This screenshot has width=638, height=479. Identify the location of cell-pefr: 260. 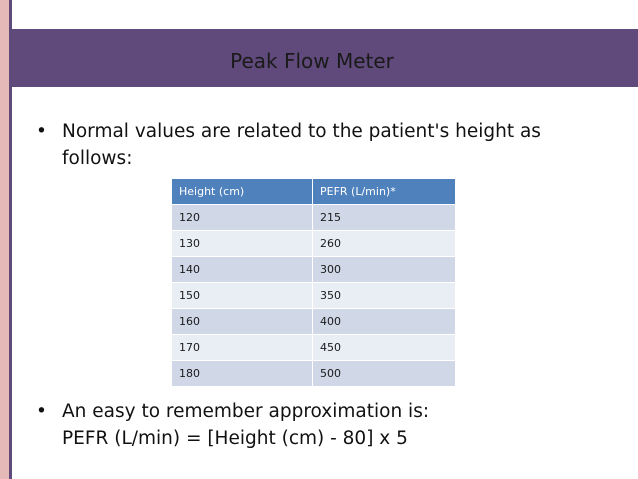
(384, 243).